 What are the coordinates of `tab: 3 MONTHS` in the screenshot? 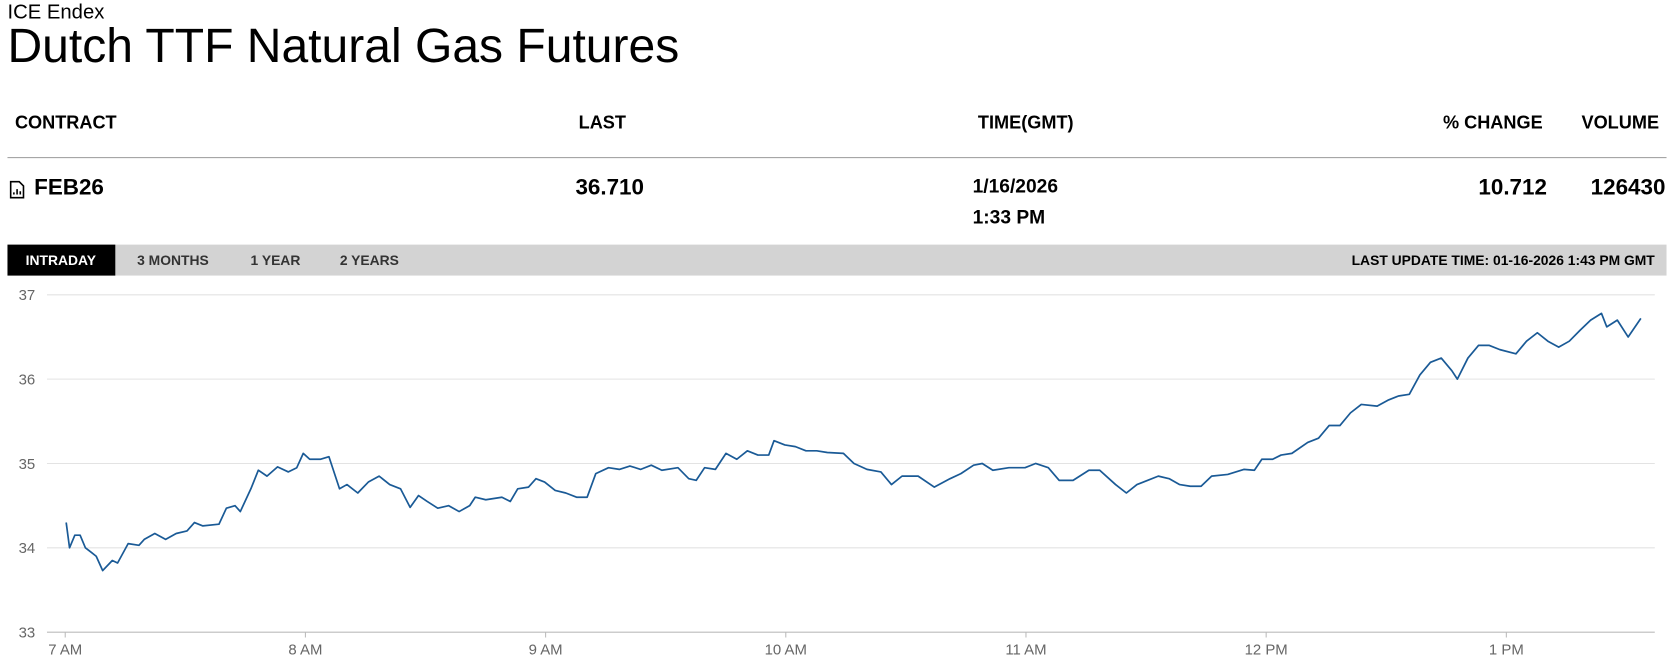 It's located at (173, 260).